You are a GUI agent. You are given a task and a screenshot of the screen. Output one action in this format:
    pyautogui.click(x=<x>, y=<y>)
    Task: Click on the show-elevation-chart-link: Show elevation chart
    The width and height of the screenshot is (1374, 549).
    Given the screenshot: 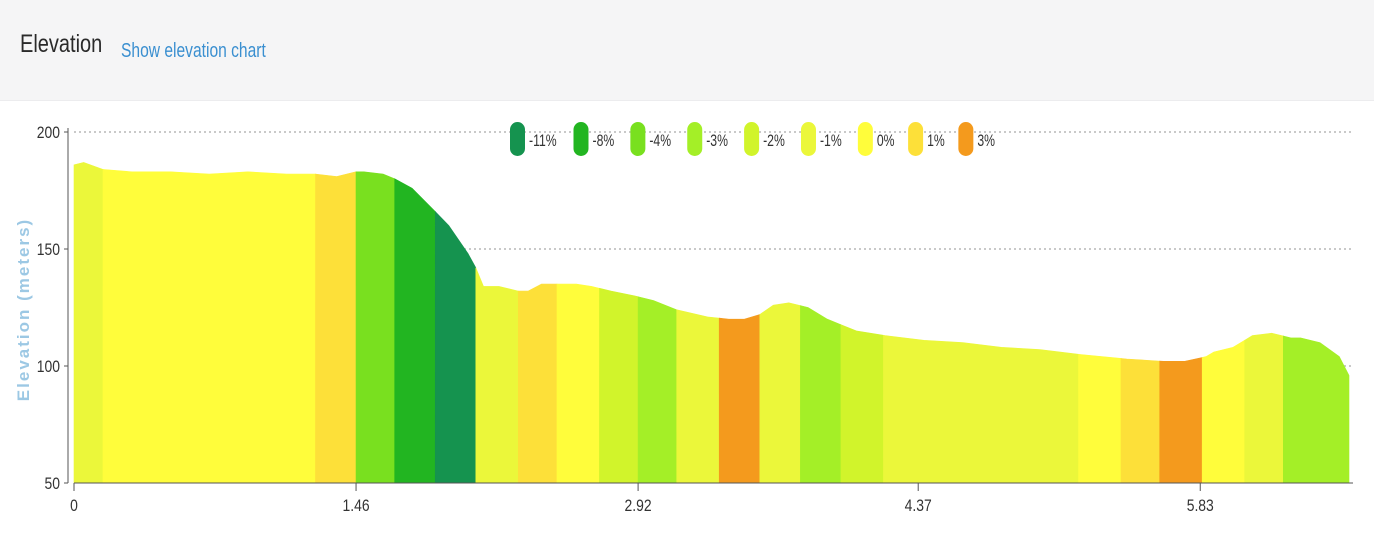 What is the action you would take?
    pyautogui.click(x=193, y=51)
    